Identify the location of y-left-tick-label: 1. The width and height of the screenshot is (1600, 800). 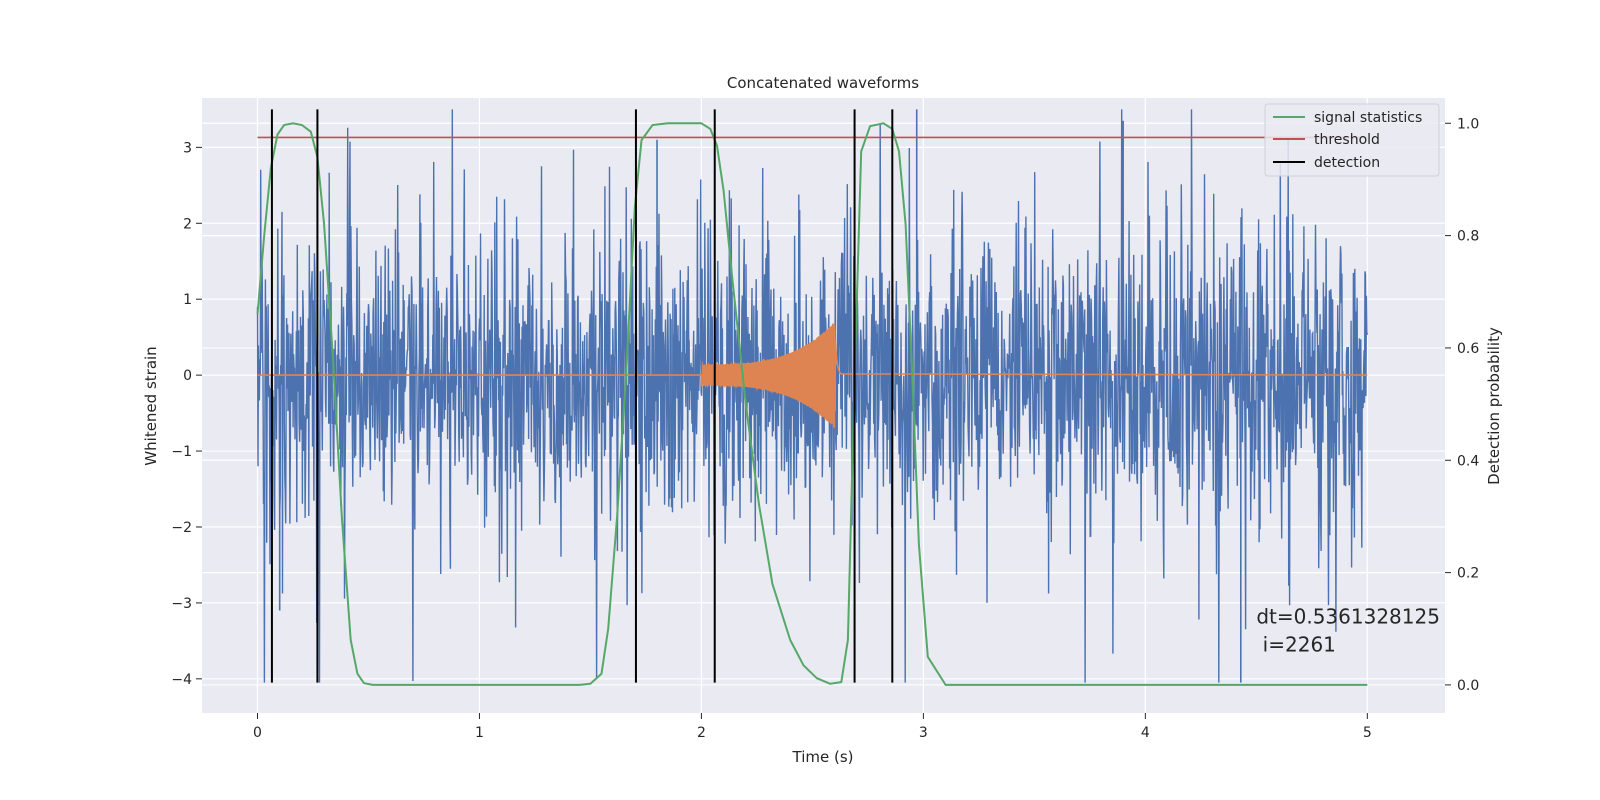
(187, 300).